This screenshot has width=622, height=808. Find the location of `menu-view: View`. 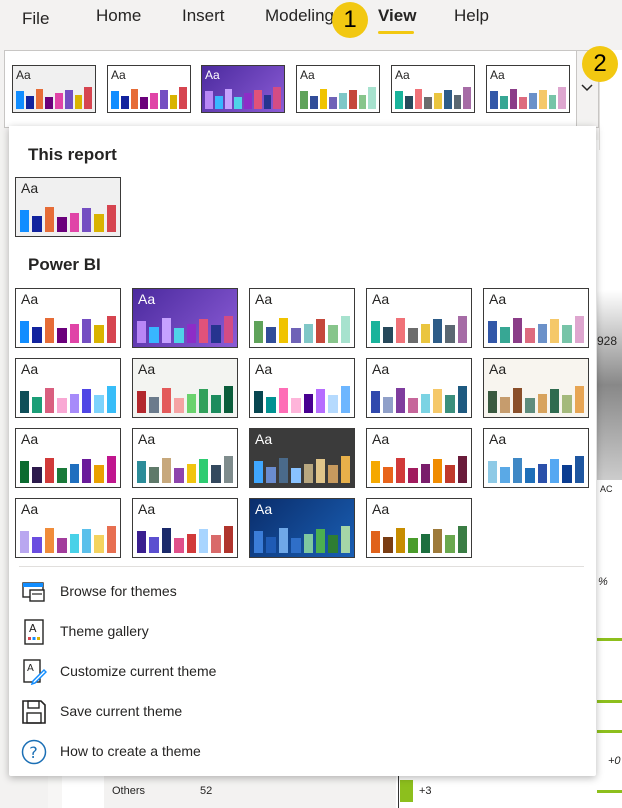

menu-view: View is located at coordinates (397, 15).